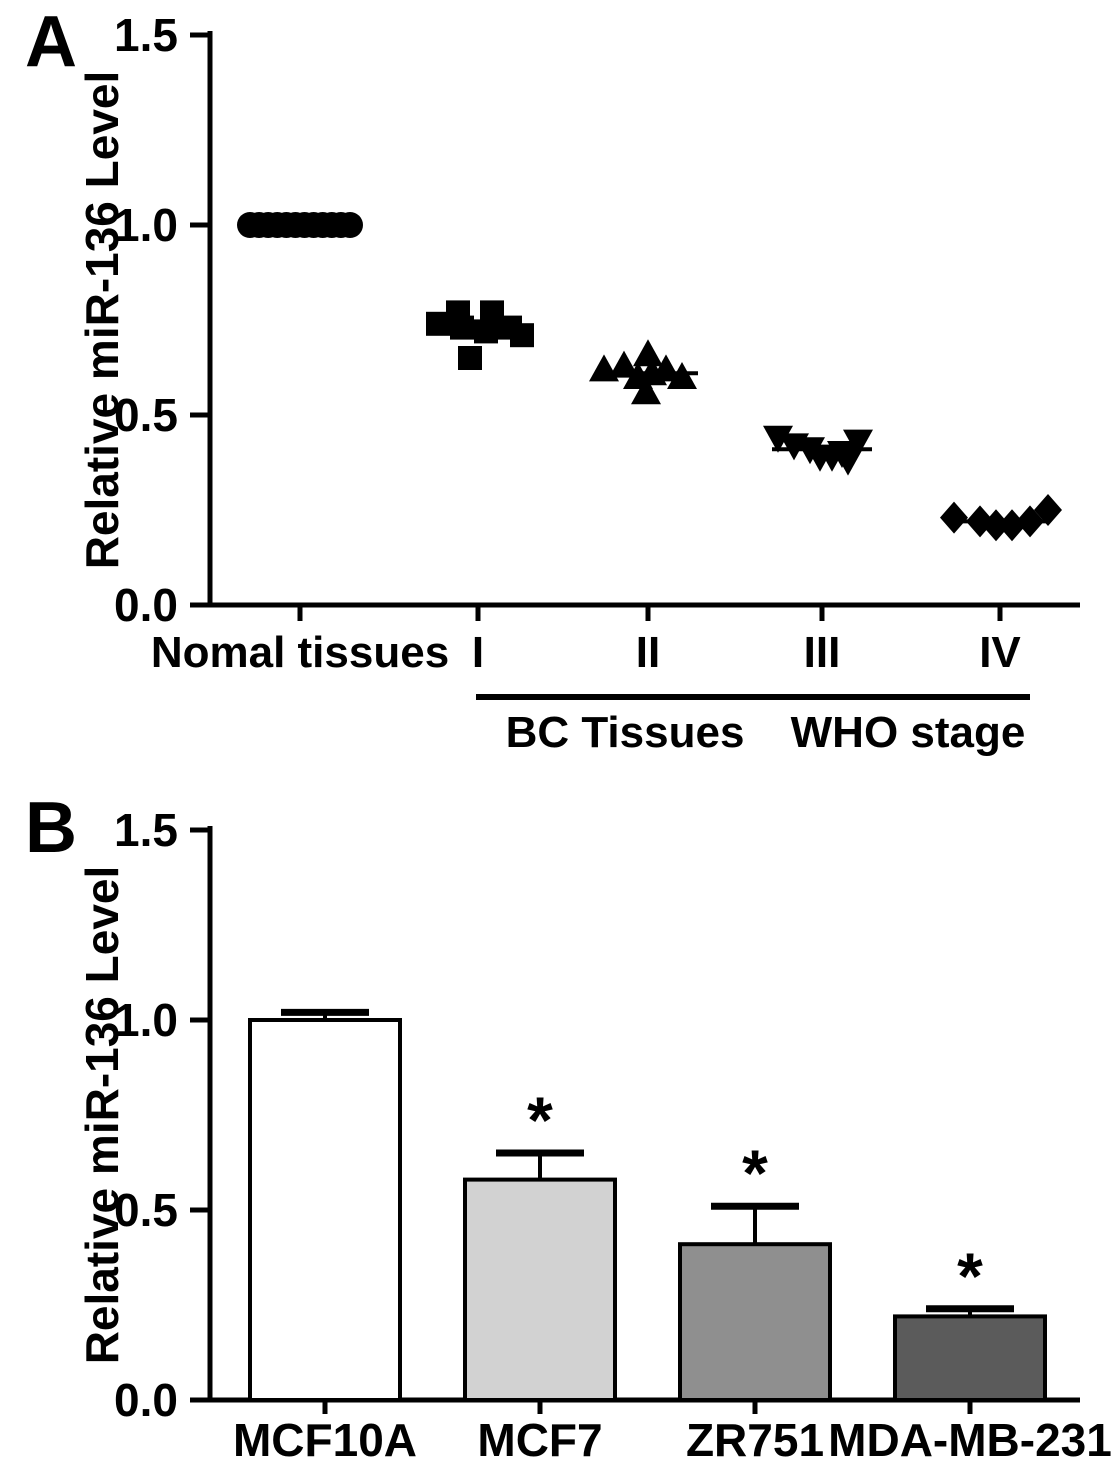 The image size is (1116, 1474). What do you see at coordinates (1000, 652) in the screenshot?
I see `x-category-label: IV` at bounding box center [1000, 652].